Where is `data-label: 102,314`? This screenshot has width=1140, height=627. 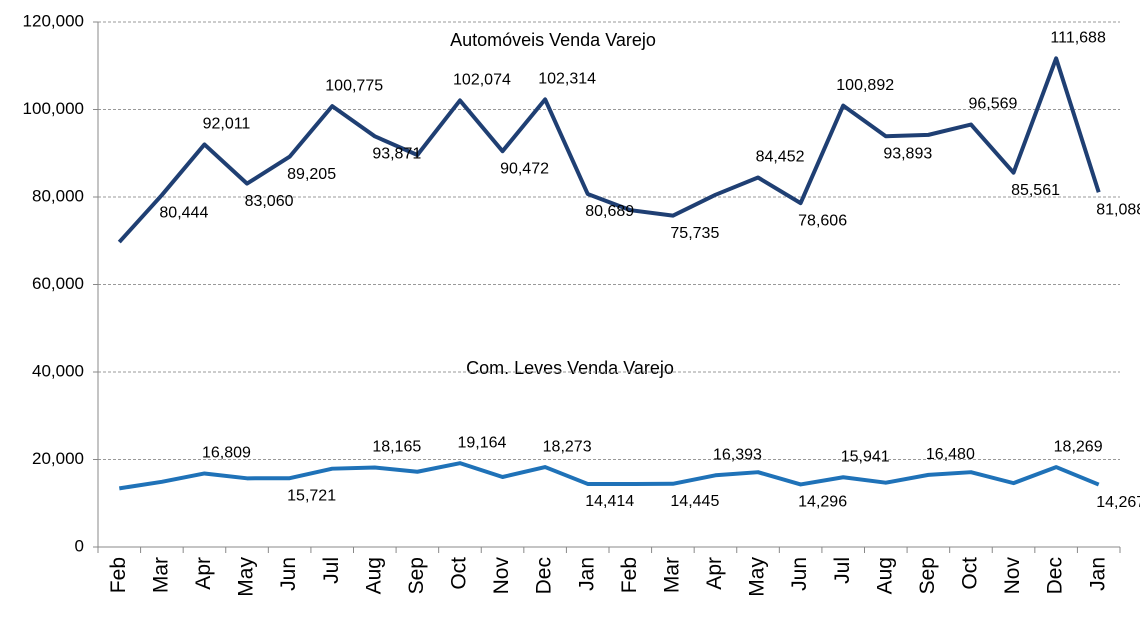 data-label: 102,314 is located at coordinates (567, 79).